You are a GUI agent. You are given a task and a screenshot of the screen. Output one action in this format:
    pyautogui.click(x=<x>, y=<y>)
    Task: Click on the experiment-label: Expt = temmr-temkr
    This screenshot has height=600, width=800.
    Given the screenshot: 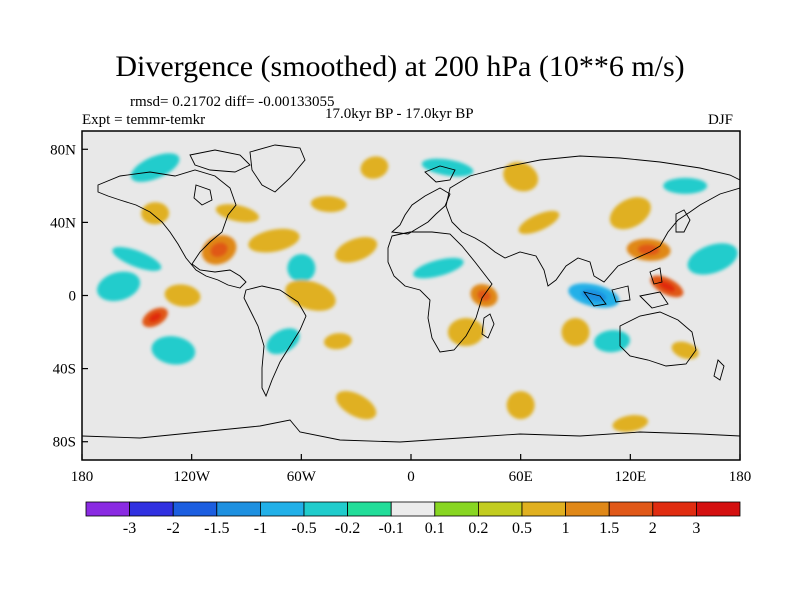 What is the action you would take?
    pyautogui.click(x=144, y=120)
    